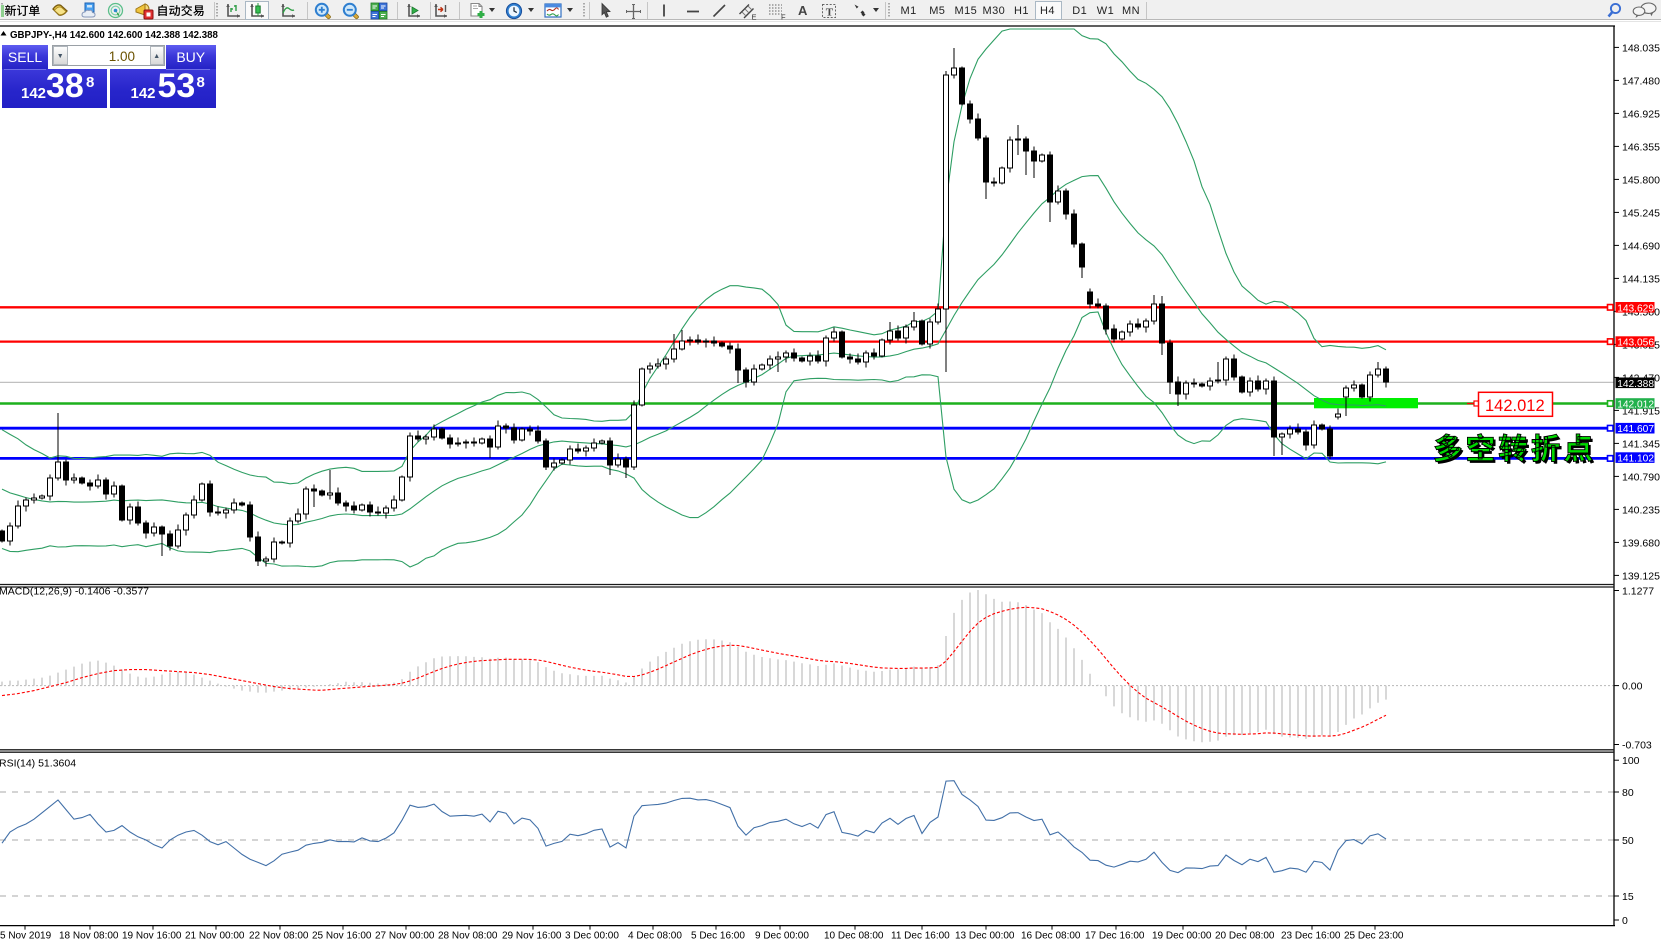  What do you see at coordinates (1374, 936) in the screenshot?
I see `svg-text: 25 Dec 23:00` at bounding box center [1374, 936].